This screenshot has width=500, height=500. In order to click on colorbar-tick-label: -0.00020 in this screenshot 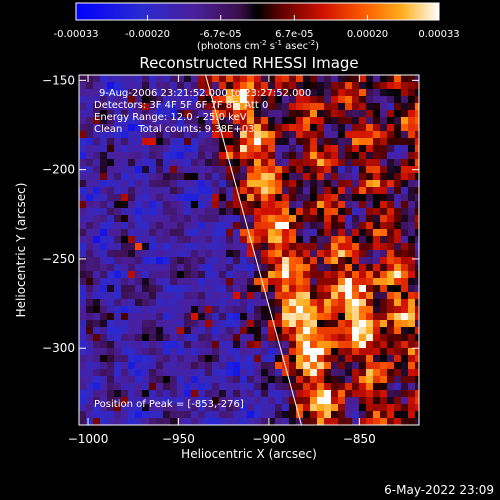, I will do `click(147, 34)`.